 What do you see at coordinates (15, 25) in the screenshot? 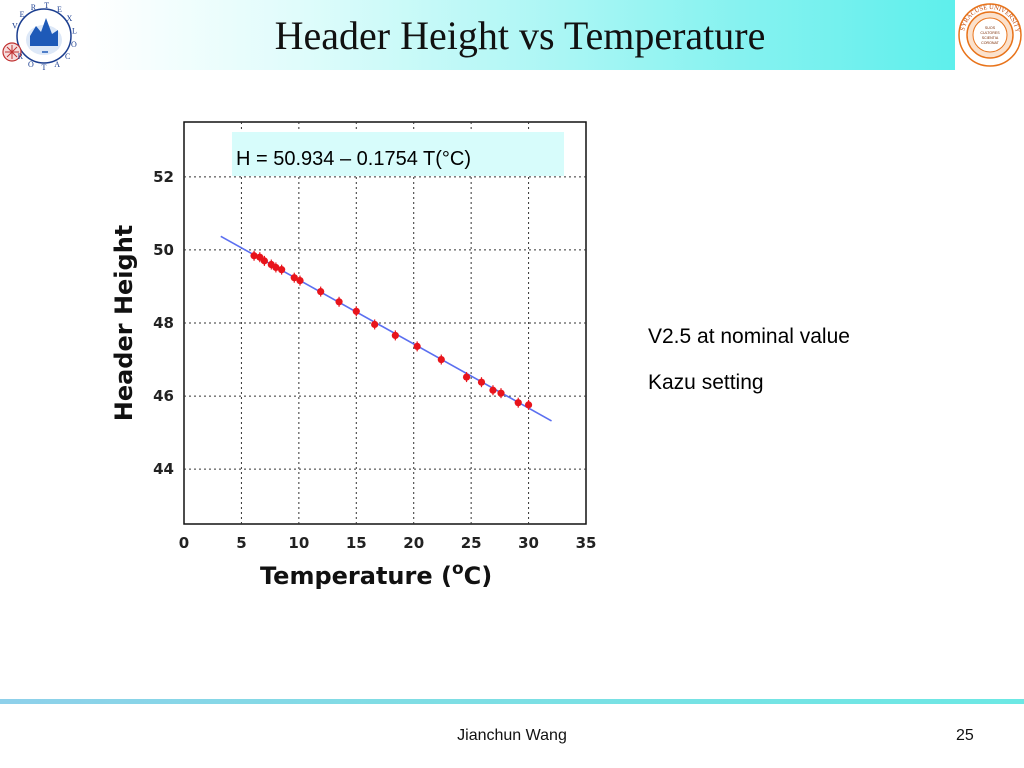
I see `logo-letter: V` at bounding box center [15, 25].